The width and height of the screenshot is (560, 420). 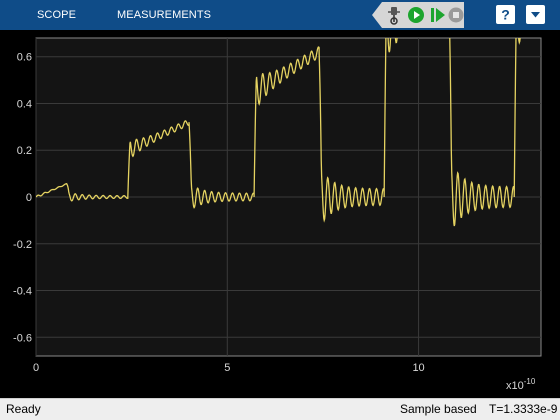 I want to click on toolbar-panel-arrow, so click(x=377, y=15).